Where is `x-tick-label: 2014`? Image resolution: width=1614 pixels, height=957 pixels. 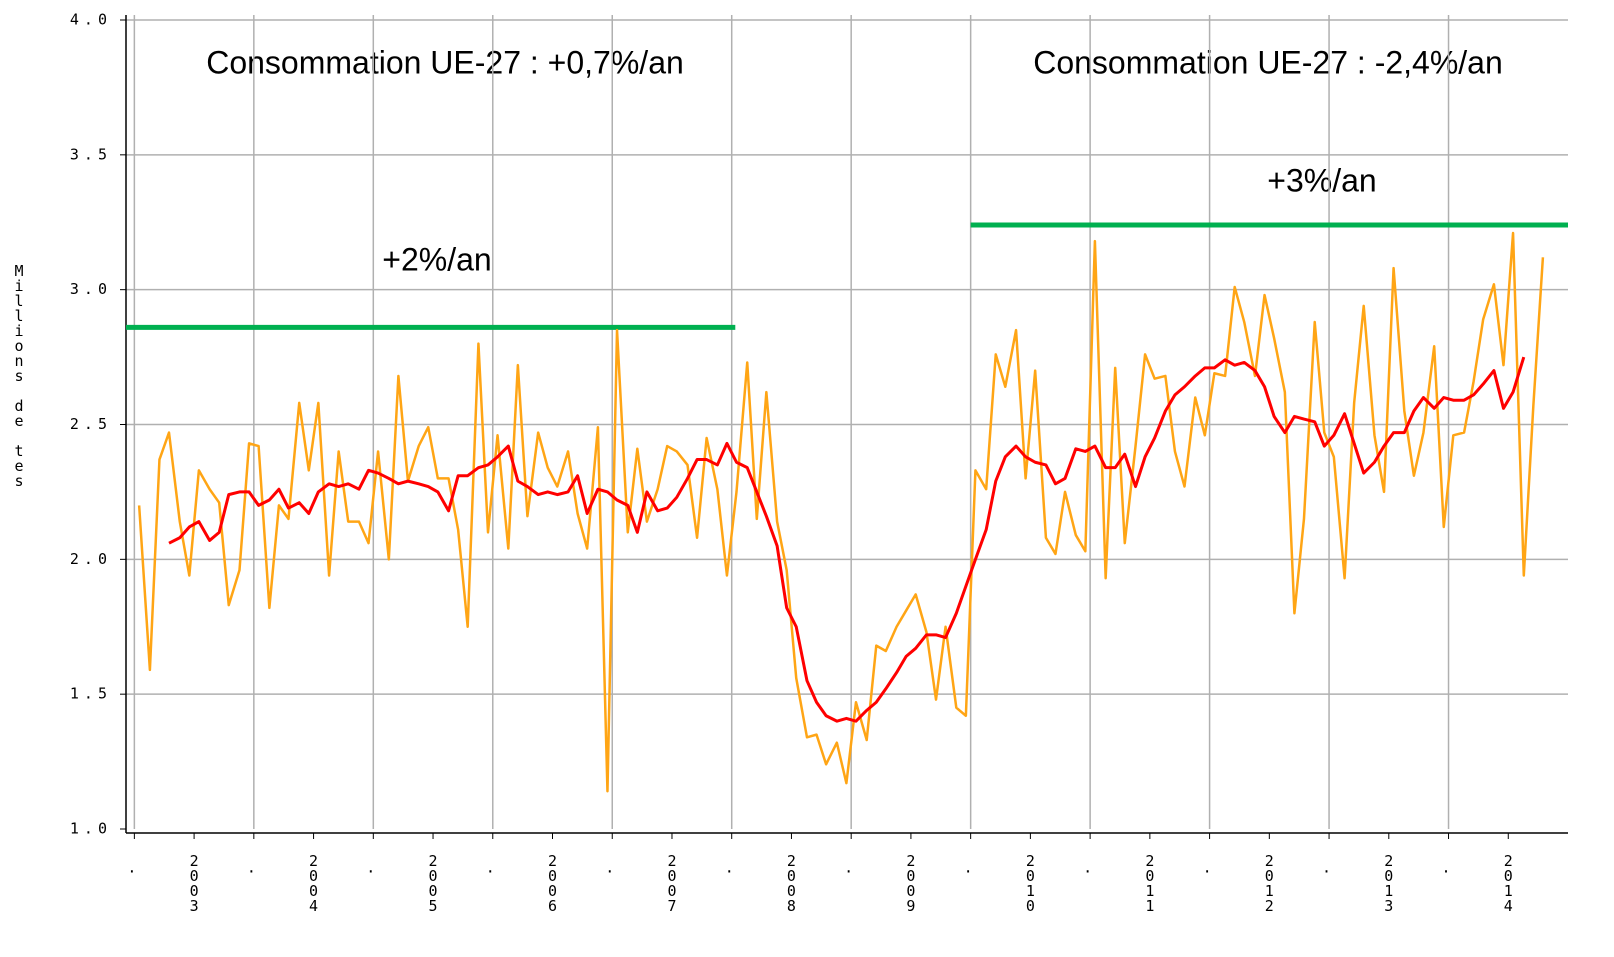 x-tick-label: 2014 is located at coordinates (1508, 882).